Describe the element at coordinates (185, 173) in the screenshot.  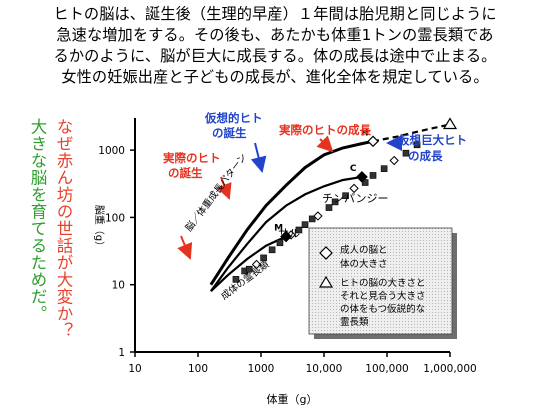
I see `label-actual-human-birth-2: の誕生` at that location.